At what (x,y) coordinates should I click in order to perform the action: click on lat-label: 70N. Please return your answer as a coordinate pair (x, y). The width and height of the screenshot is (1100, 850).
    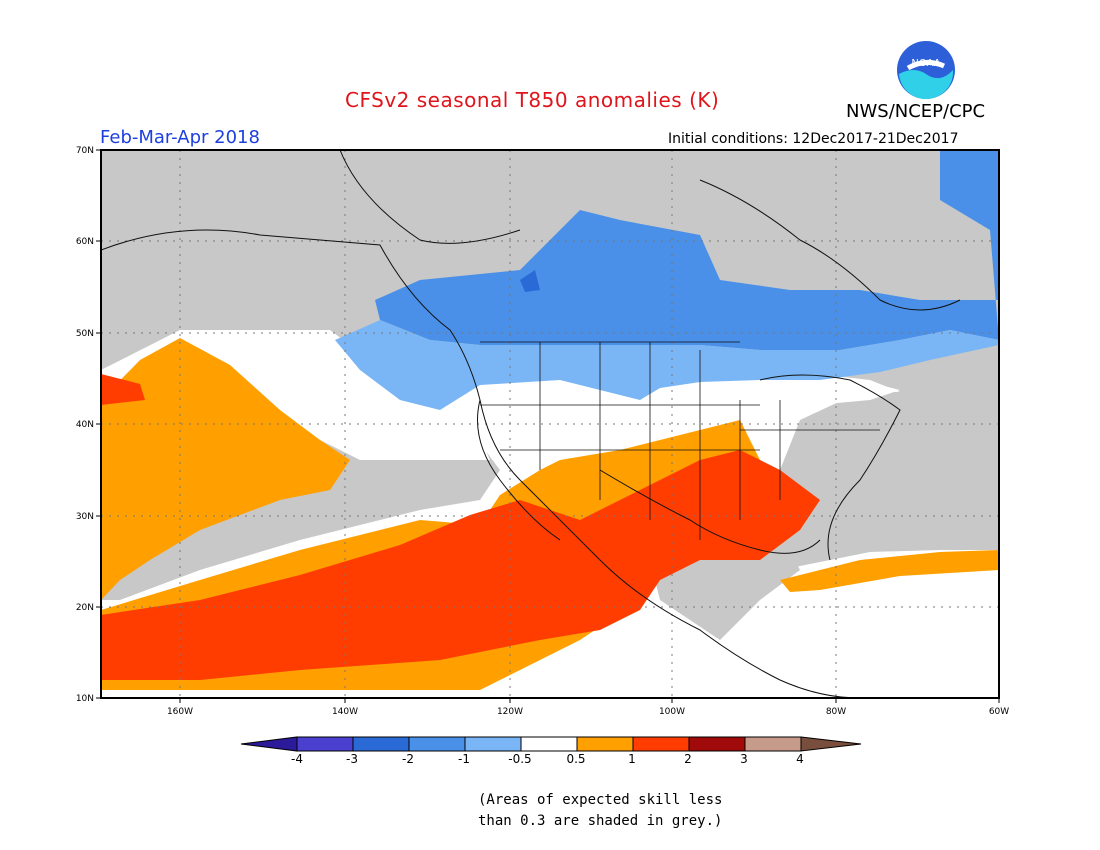
    Looking at the image, I should click on (85, 151).